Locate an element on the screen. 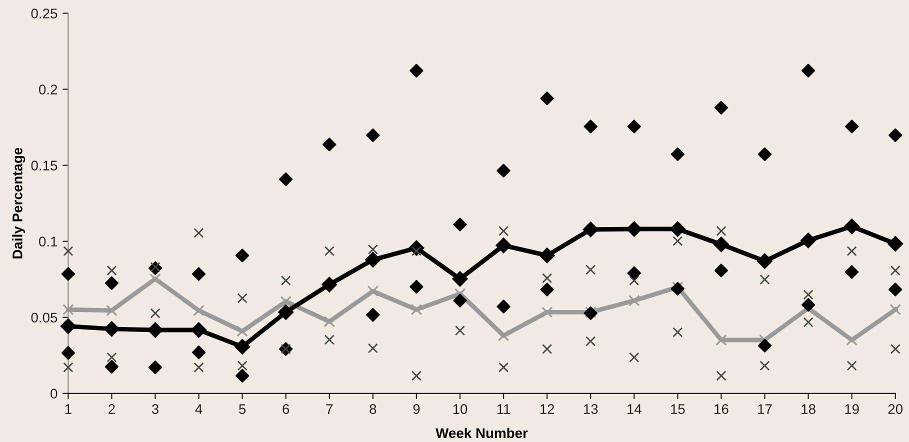 The image size is (909, 442). x-tick-label: 19 is located at coordinates (852, 409).